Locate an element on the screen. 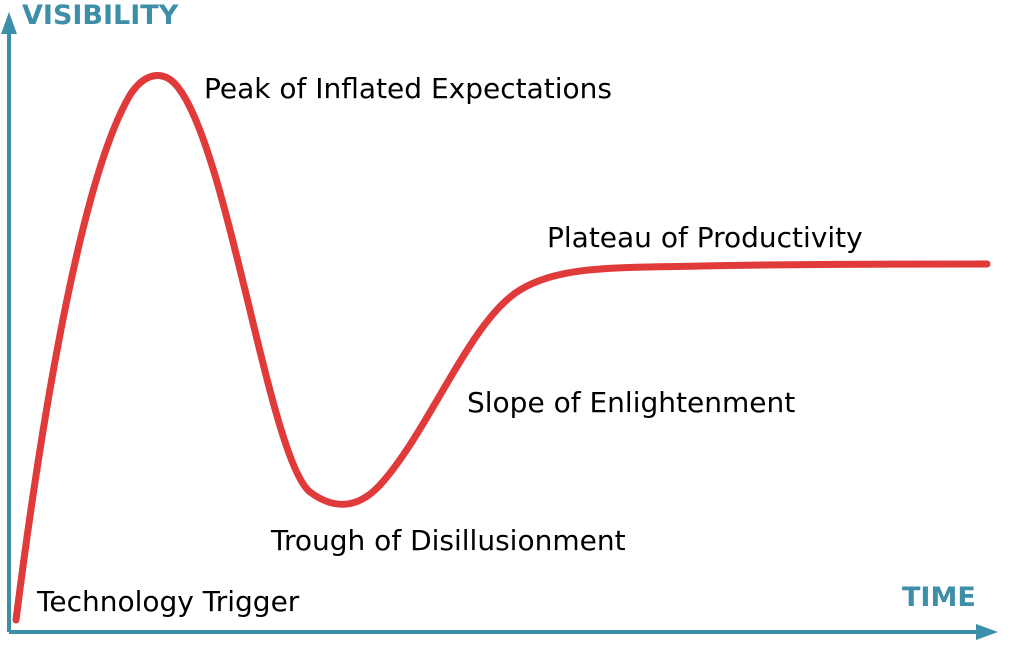 The image size is (1024, 659). phase-label-trough: Trough of Disillusionment is located at coordinates (448, 540).